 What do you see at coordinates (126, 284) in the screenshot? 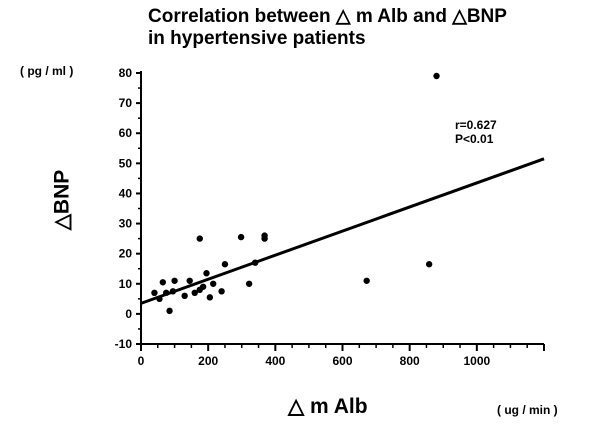
I see `y-tick-label: 10` at bounding box center [126, 284].